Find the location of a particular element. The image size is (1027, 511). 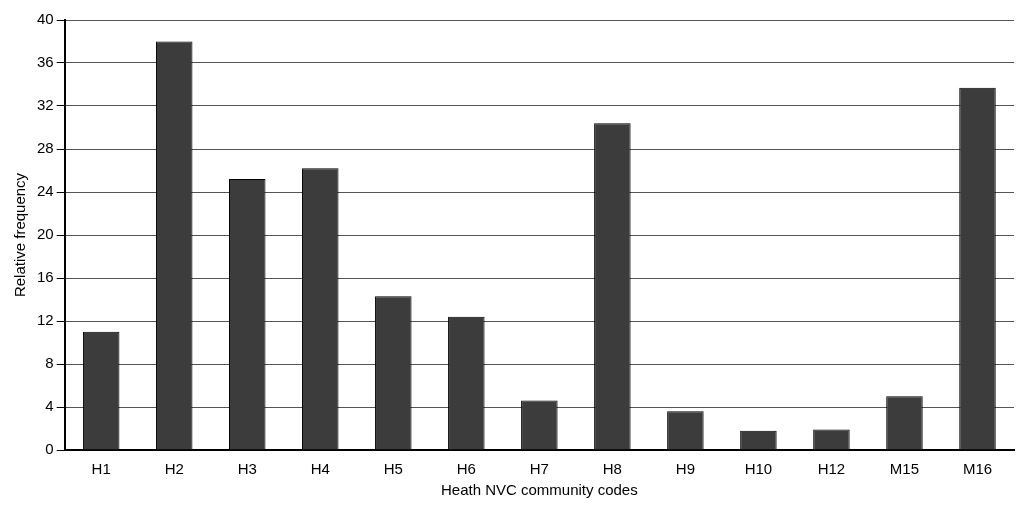

x-tick-label: H3 is located at coordinates (247, 469).